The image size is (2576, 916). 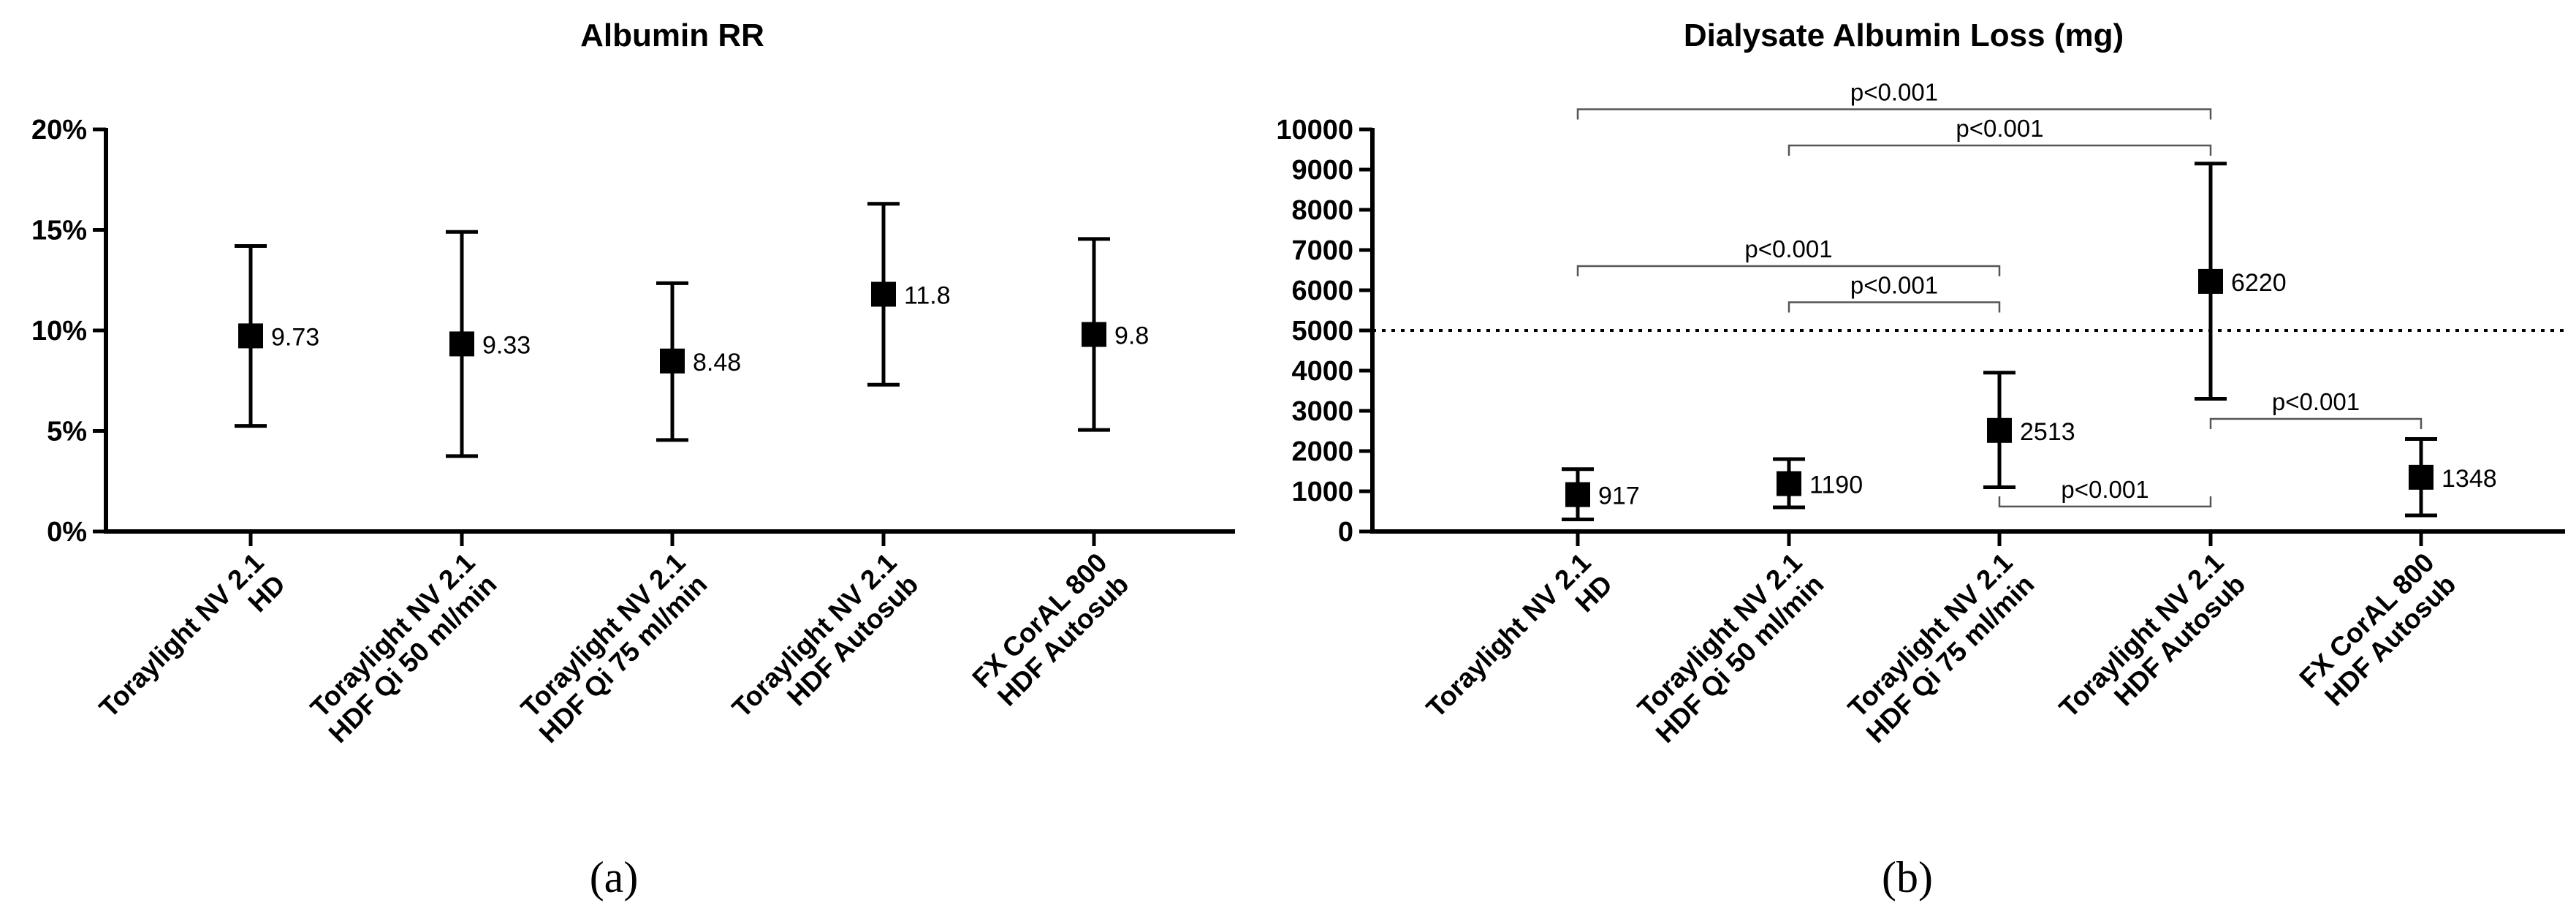 I want to click on y-tick-label: 10000, so click(x=1314, y=130).